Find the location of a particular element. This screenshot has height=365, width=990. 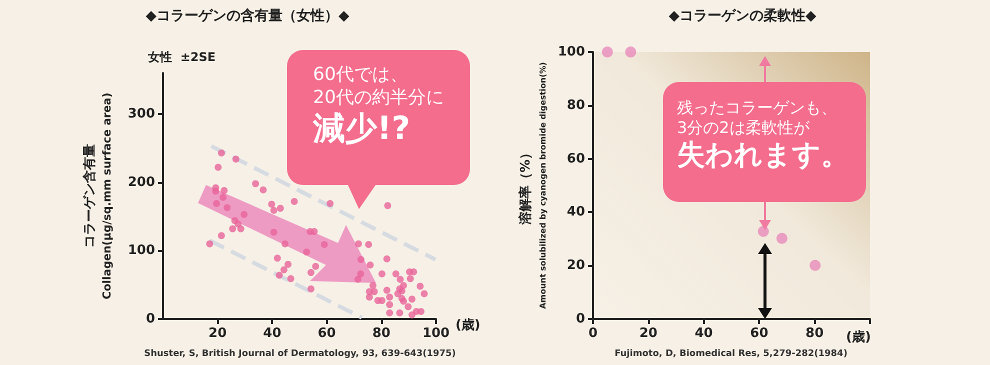

text: Fujimoto, D, Biomedical Res, 5,279-282(1984) is located at coordinates (731, 354).